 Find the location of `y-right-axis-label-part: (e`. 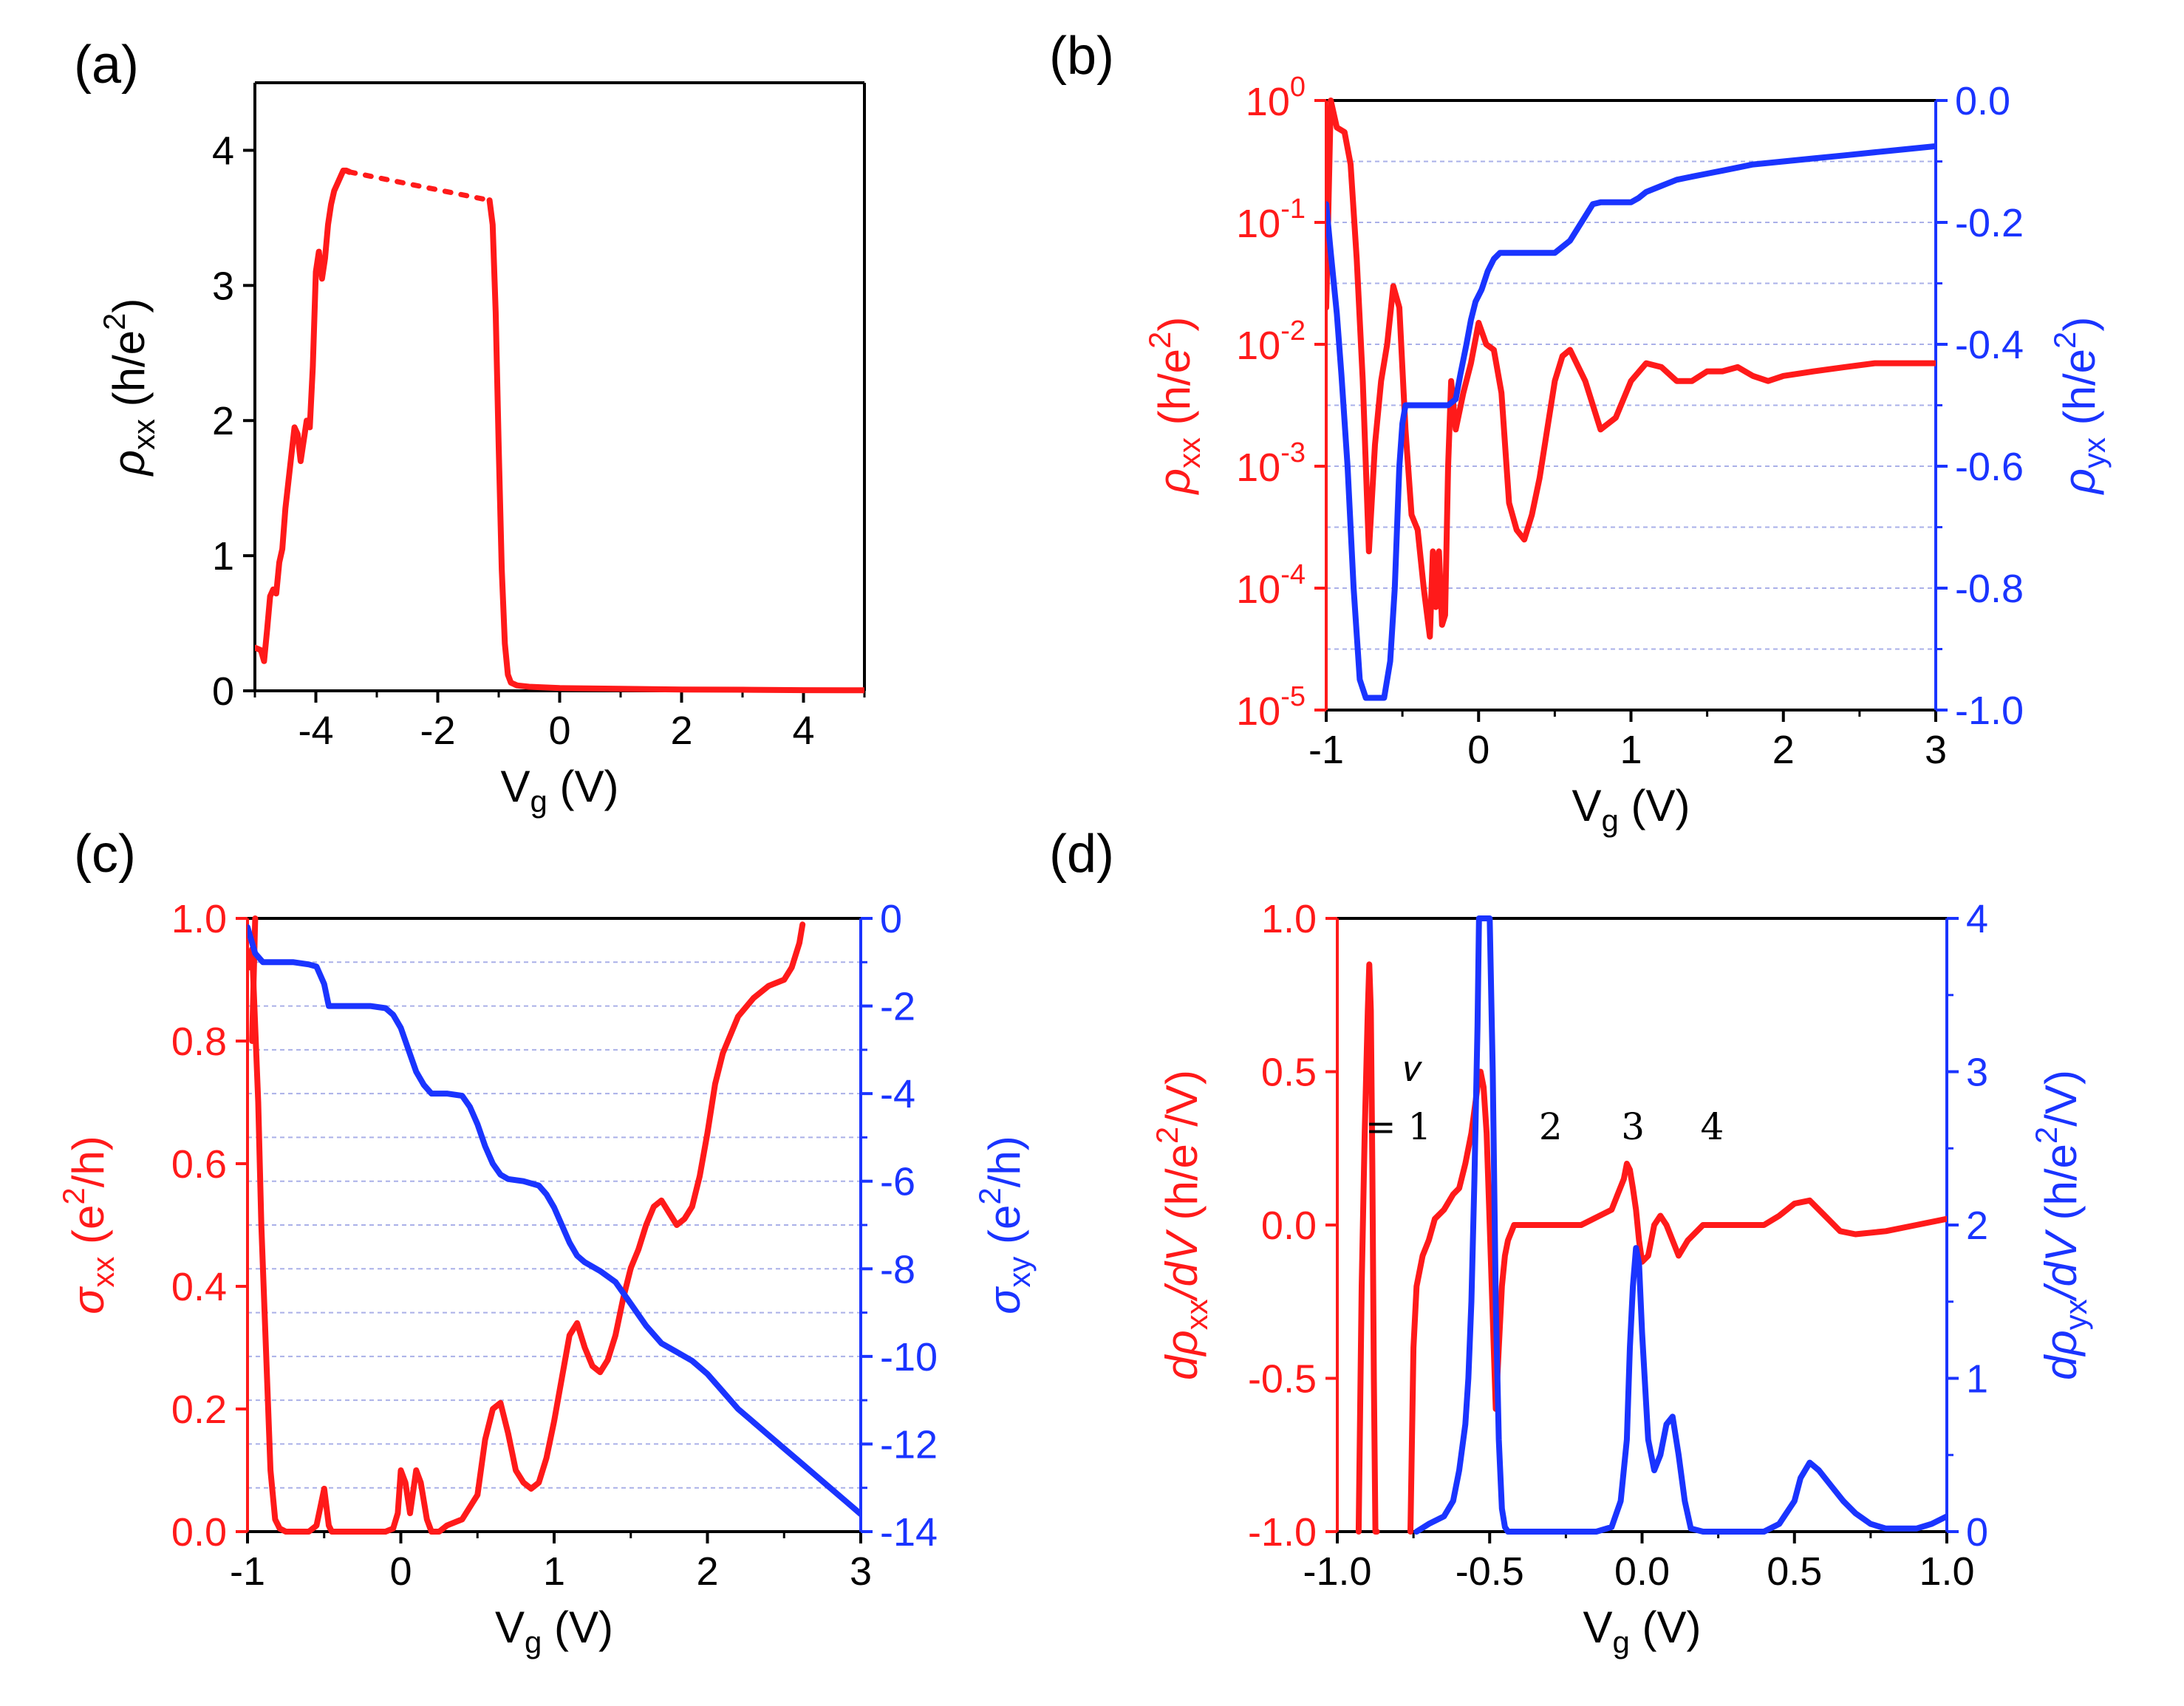

y-right-axis-label-part: (e is located at coordinates (1005, 1231).